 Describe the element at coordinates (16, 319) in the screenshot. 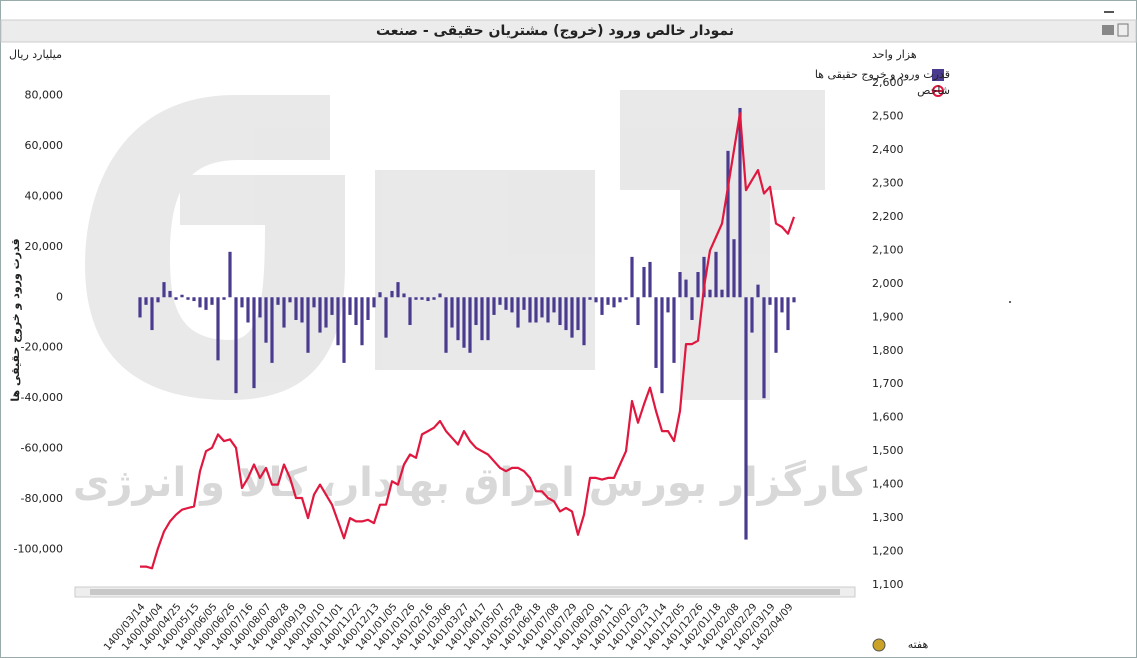

I see `y-axis-title: قدرت ورود و خروج حقیقی ها` at that location.